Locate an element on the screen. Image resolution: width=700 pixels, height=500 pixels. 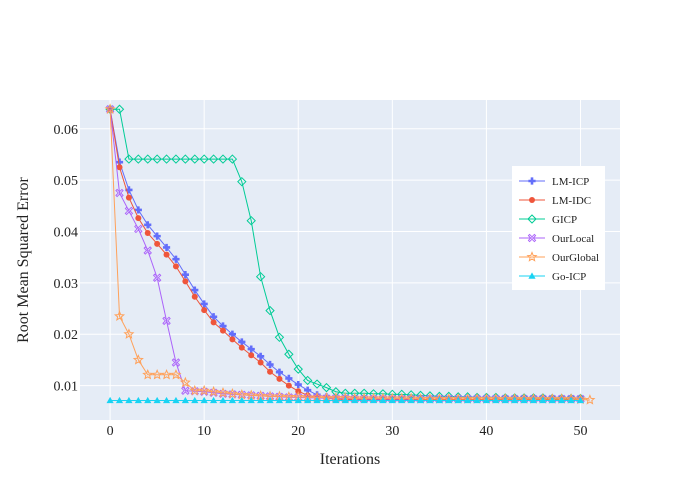
x-axis-title: Iterations is located at coordinates (350, 459).